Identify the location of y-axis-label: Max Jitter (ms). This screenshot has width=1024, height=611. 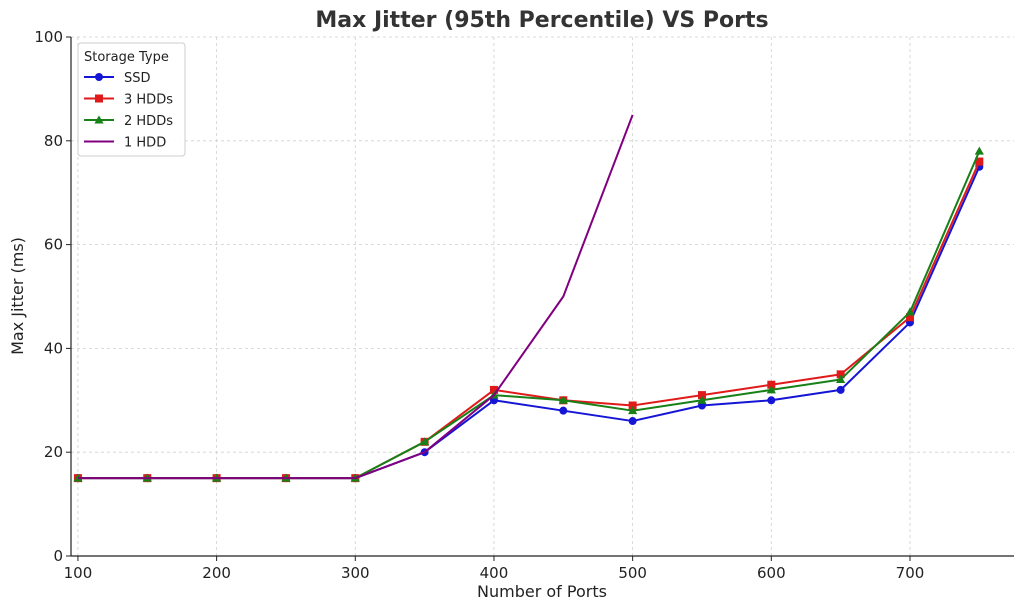
(17, 296).